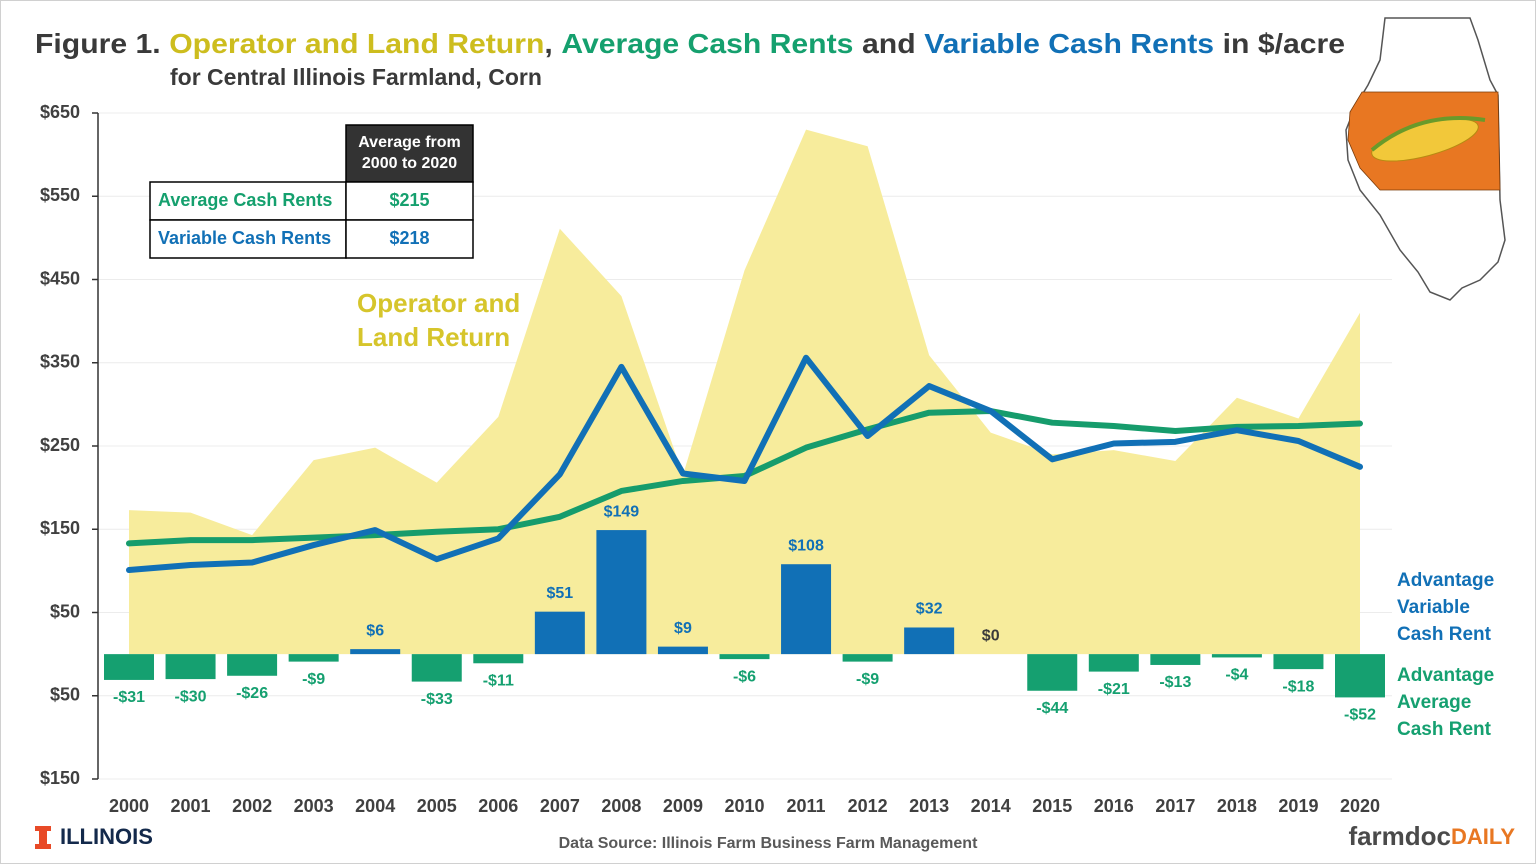 This screenshot has height=864, width=1536. I want to click on brand-logo: farmdocDAILY, so click(1431, 836).